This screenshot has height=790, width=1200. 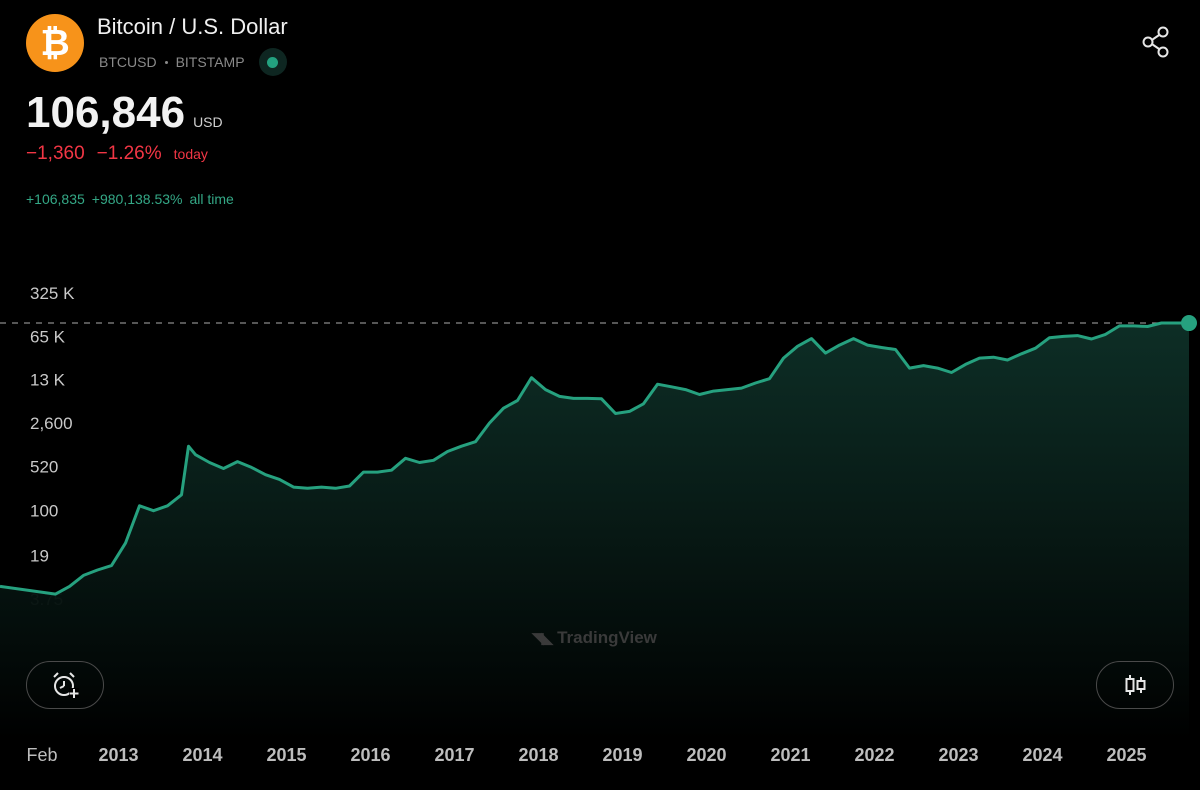 I want to click on alltime-absolute: +106,835, so click(x=55, y=199).